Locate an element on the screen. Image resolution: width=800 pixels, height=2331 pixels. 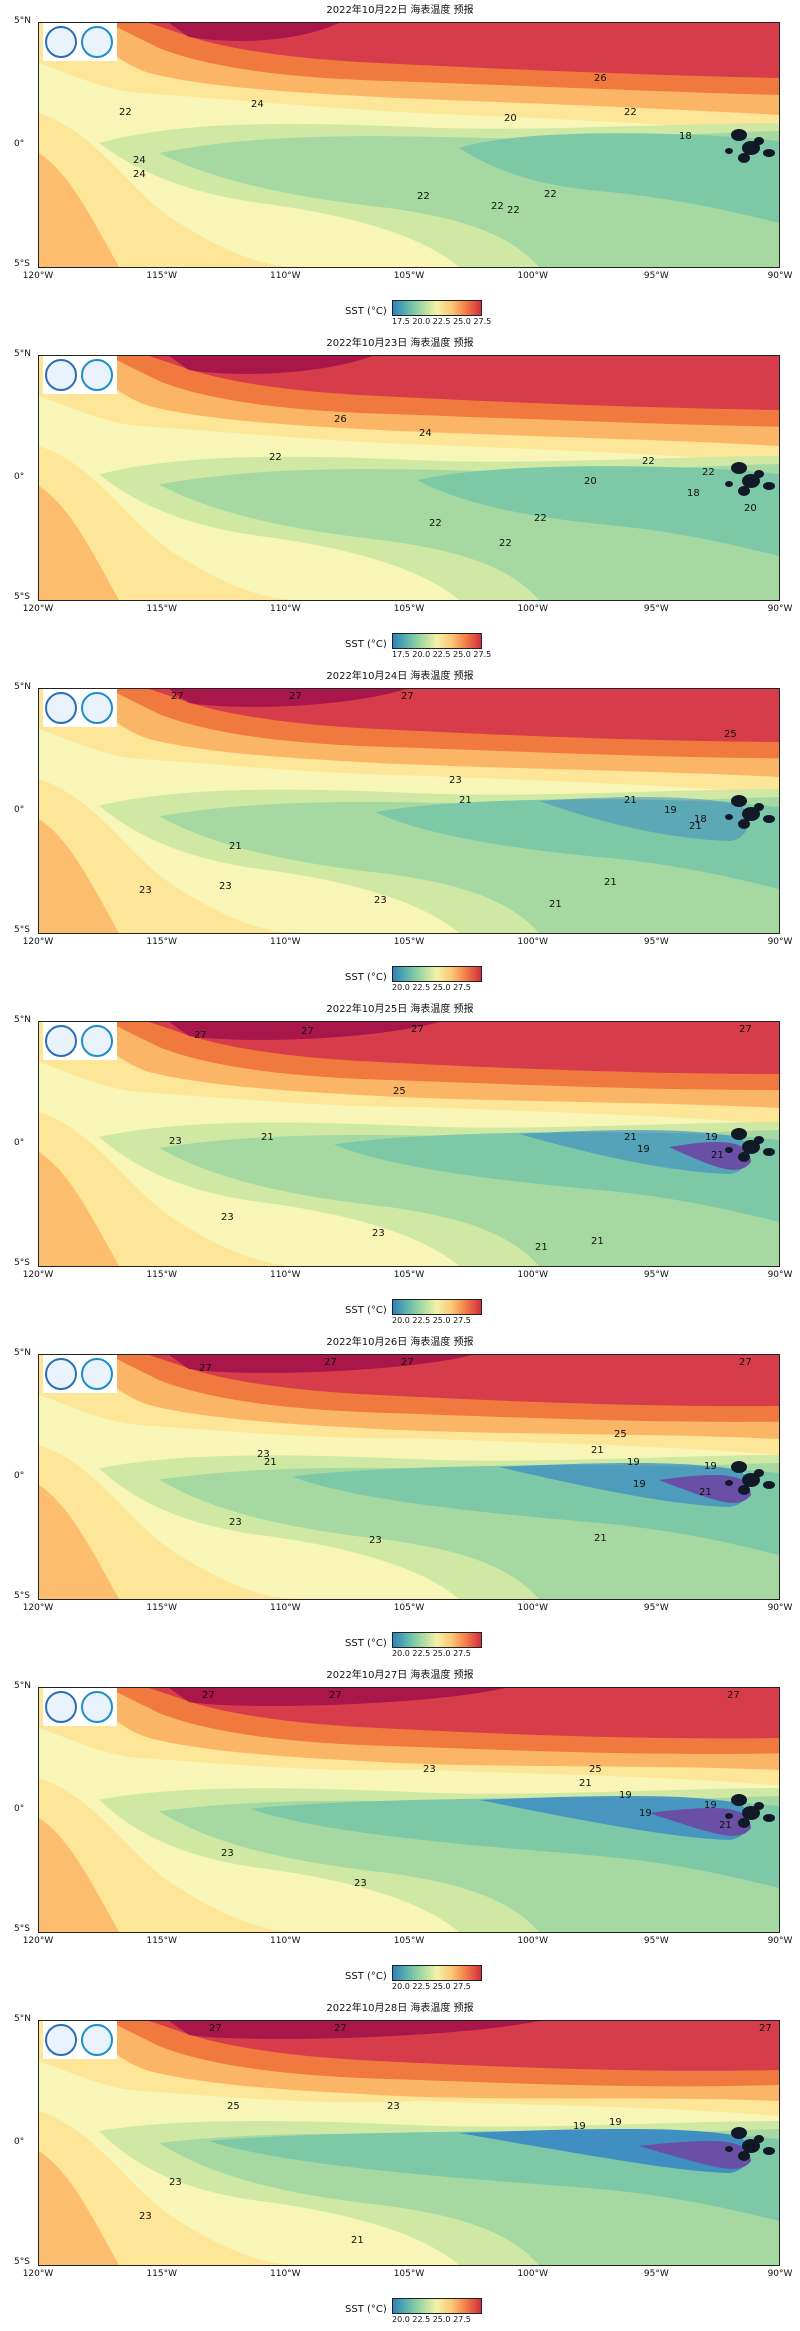
sst-map: 26 24 22 22 20 22 18 20 22 22 22 is located at coordinates (409, 478).